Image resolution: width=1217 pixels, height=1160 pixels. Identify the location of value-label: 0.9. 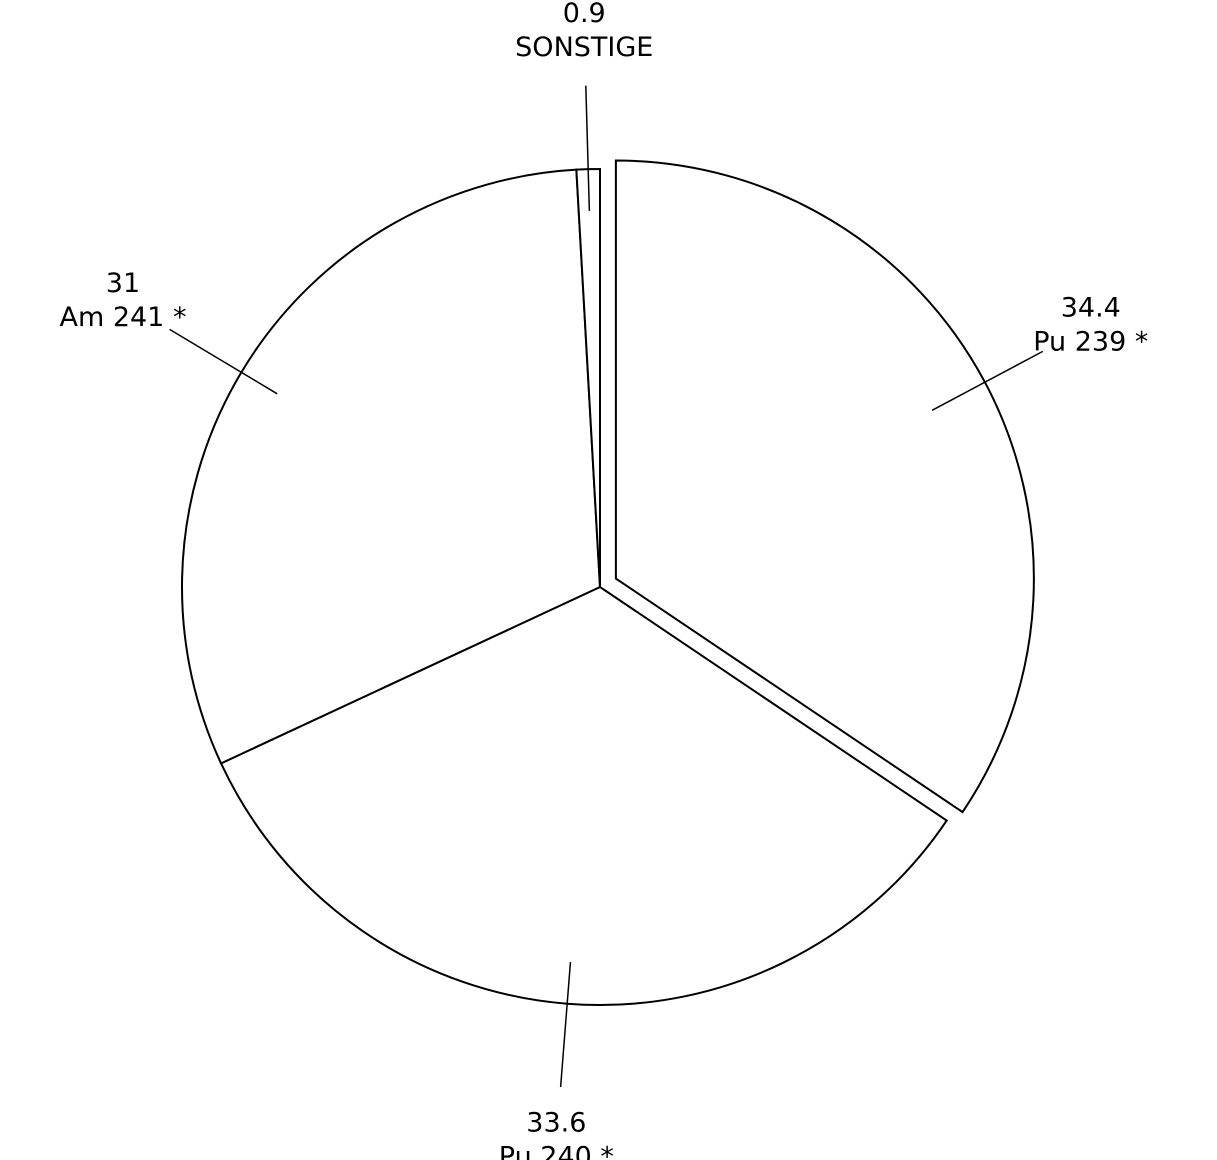
(584, 14).